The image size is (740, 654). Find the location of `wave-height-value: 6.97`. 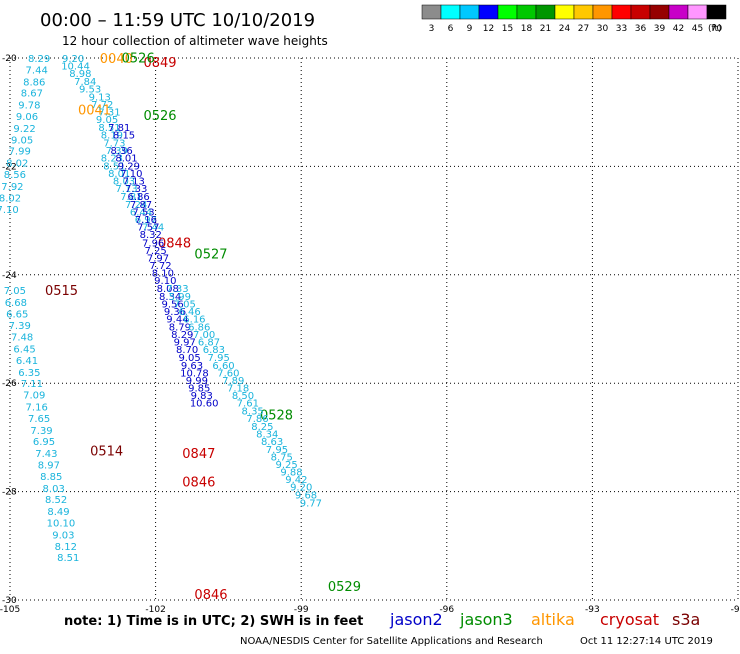

wave-height-value: 6.97 is located at coordinates (146, 220).